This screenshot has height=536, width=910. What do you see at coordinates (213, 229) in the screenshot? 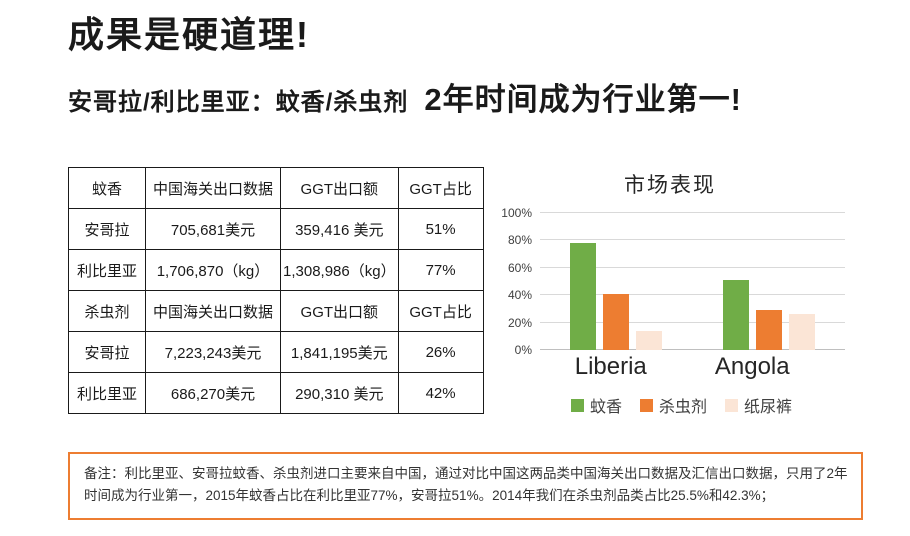
I see `table-cell: 705,681美元` at bounding box center [213, 229].